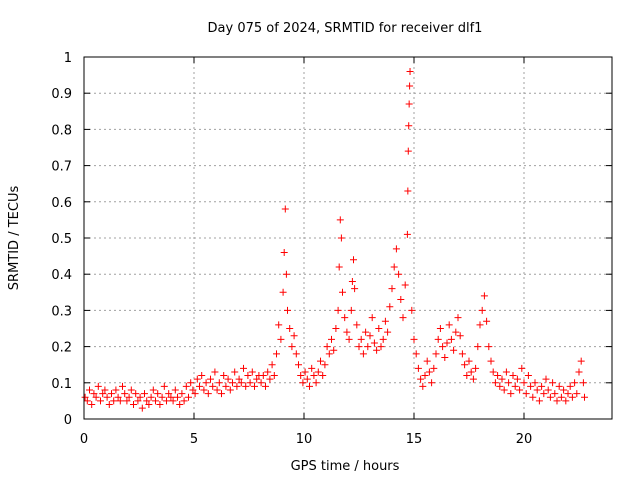 The width and height of the screenshot is (640, 480). I want to click on x-tick-label: 0, so click(84, 439).